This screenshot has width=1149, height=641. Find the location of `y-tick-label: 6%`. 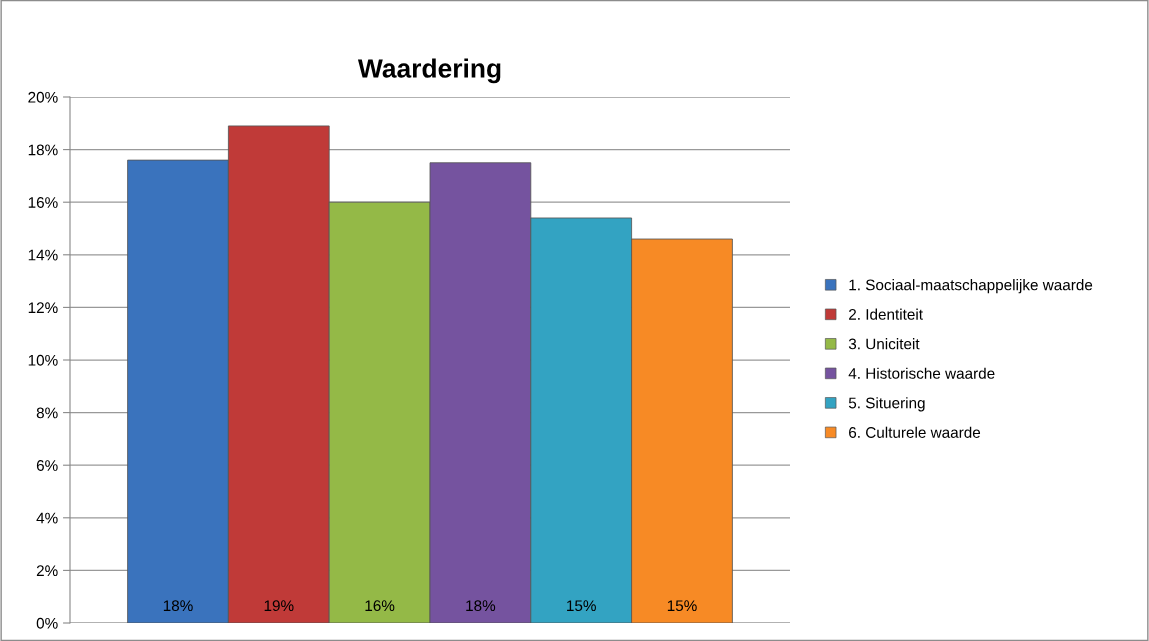

y-tick-label: 6% is located at coordinates (47, 465).